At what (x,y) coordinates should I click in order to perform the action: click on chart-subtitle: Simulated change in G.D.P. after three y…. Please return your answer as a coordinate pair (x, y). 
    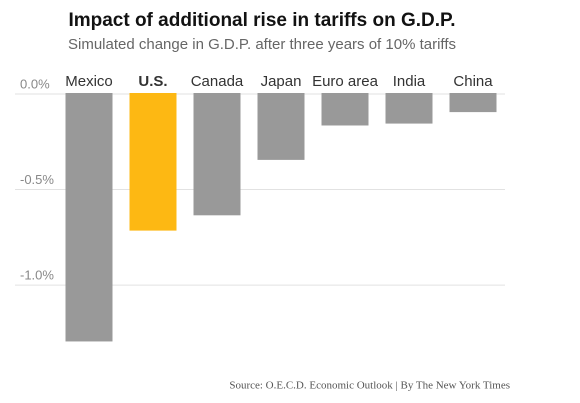
    Looking at the image, I should click on (262, 44).